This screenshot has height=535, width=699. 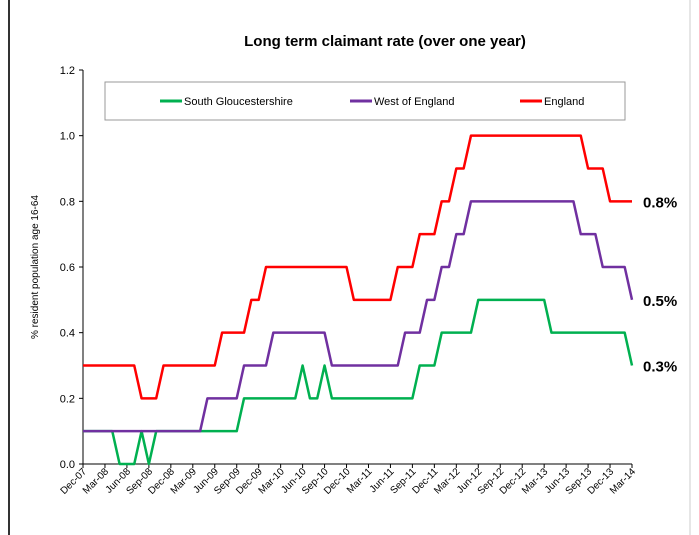 I want to click on end-annotation: 0.3%, so click(x=660, y=367).